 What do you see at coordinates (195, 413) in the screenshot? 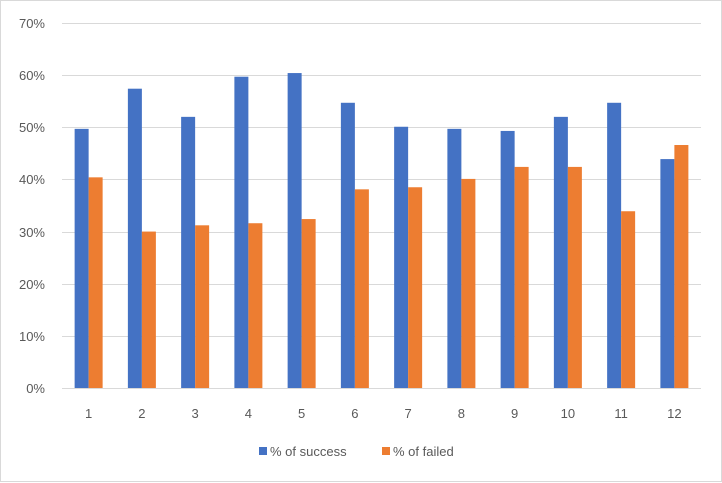
I see `x-tick-label: 3` at bounding box center [195, 413].